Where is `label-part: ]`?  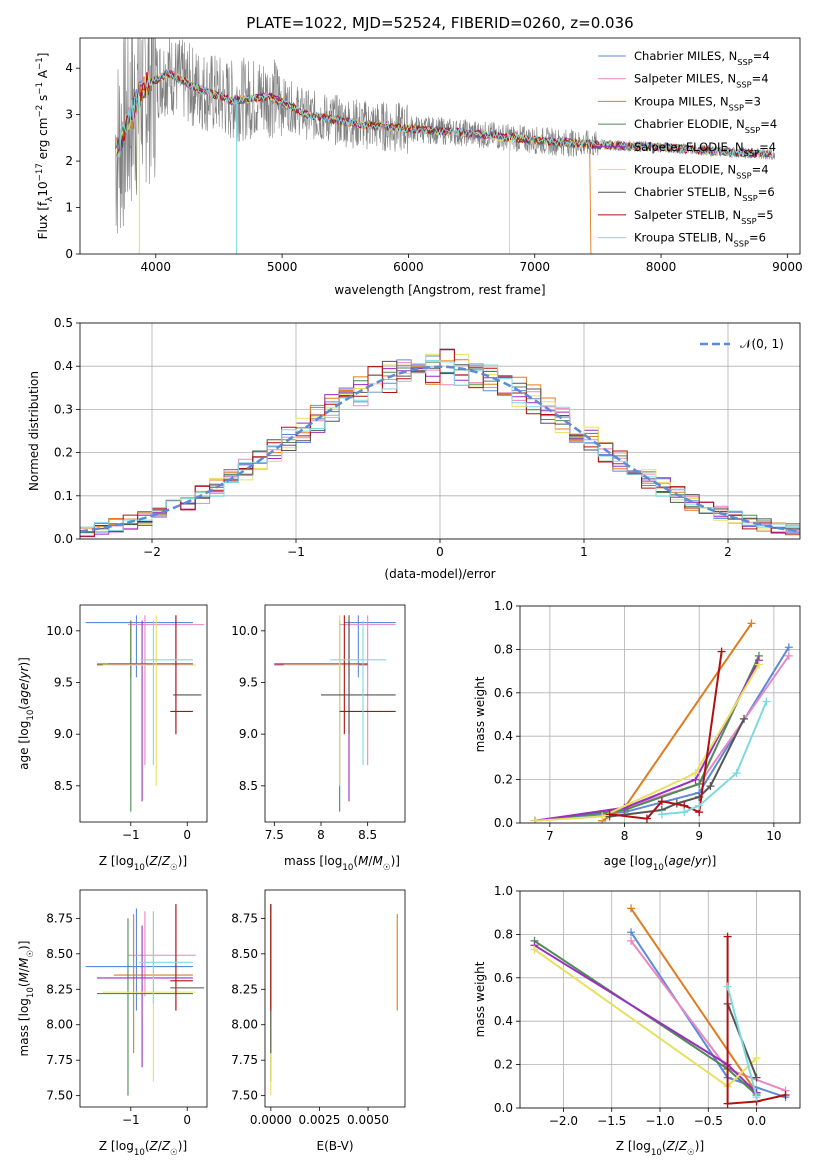
label-part: ] is located at coordinates (43, 55).